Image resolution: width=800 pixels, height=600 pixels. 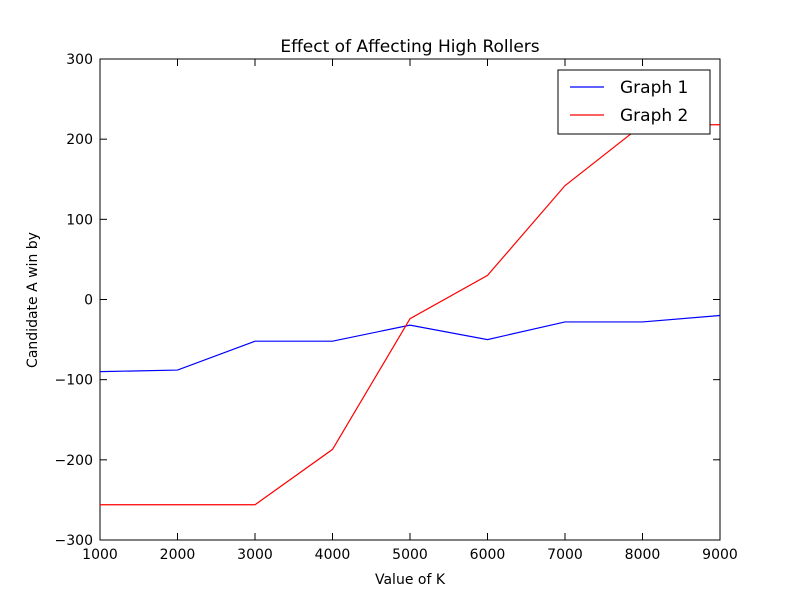 What do you see at coordinates (654, 88) in the screenshot?
I see `legend-label-graph-1: Graph 1` at bounding box center [654, 88].